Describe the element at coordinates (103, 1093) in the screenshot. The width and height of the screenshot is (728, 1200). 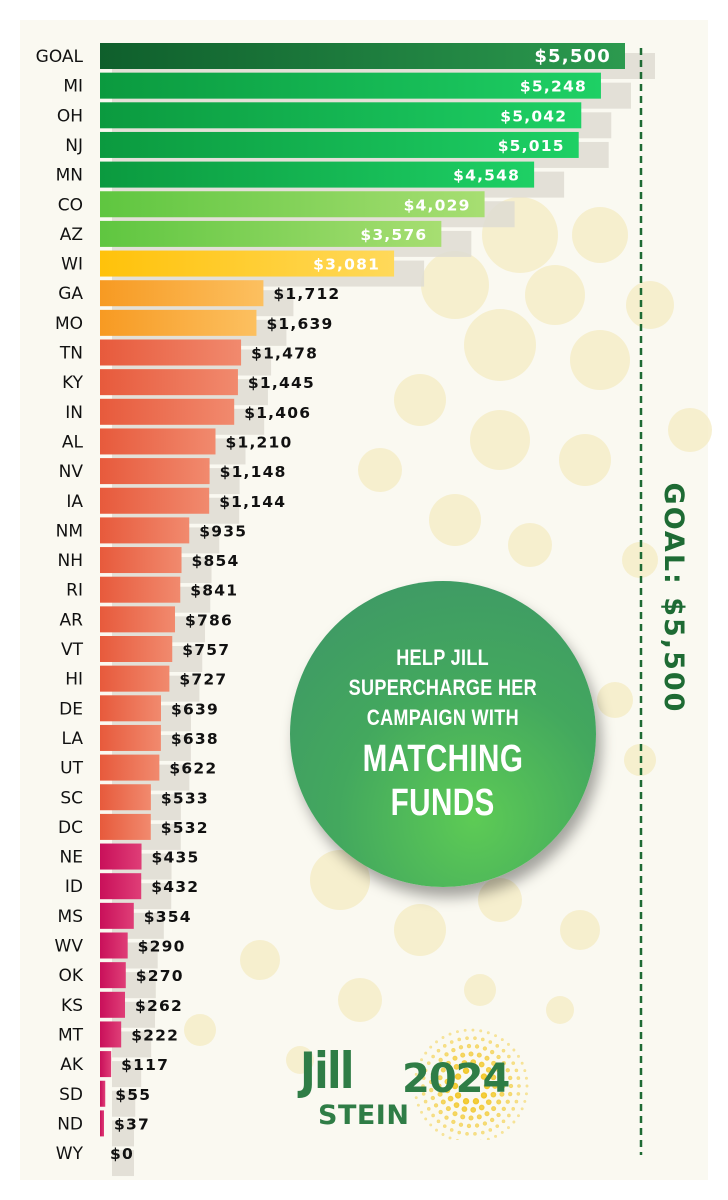
I see `bar-sd` at that location.